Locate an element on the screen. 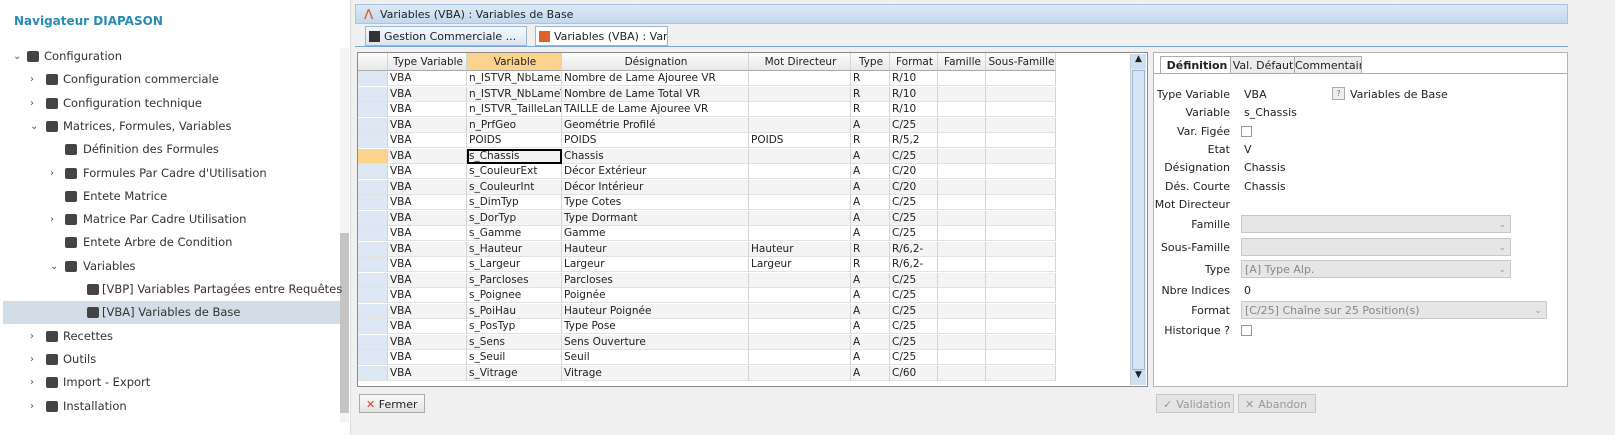  grid-cell: s_Seuil is located at coordinates (514, 357).